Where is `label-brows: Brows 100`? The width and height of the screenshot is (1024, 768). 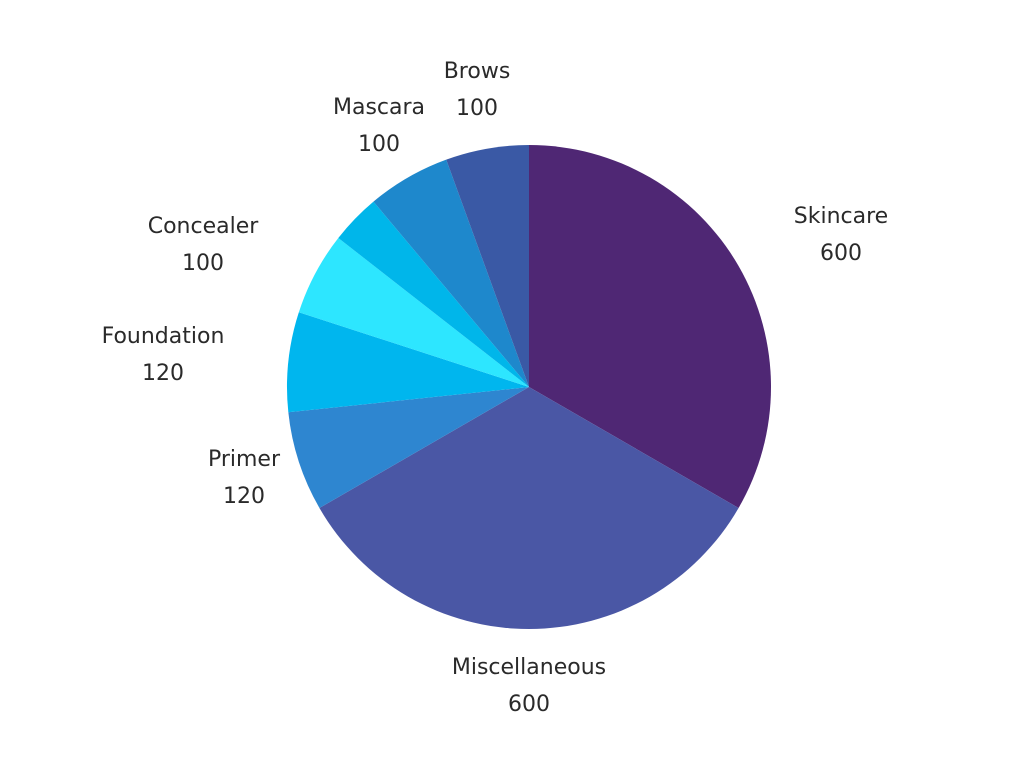
label-brows: Brows 100 is located at coordinates (477, 90).